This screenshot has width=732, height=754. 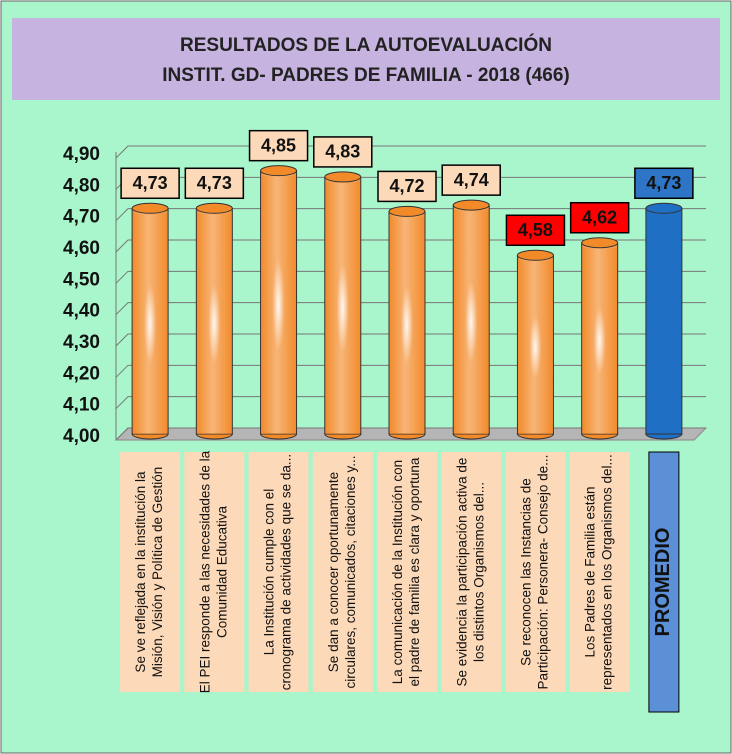 I want to click on title-box, so click(x=366, y=59).